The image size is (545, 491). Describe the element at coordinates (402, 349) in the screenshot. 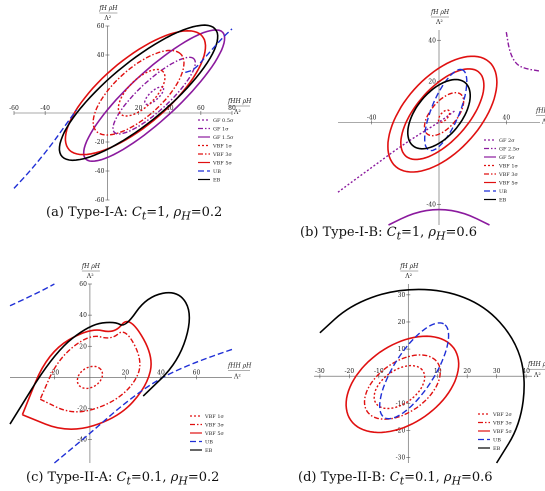

I see `y-tick-label: 10` at that location.